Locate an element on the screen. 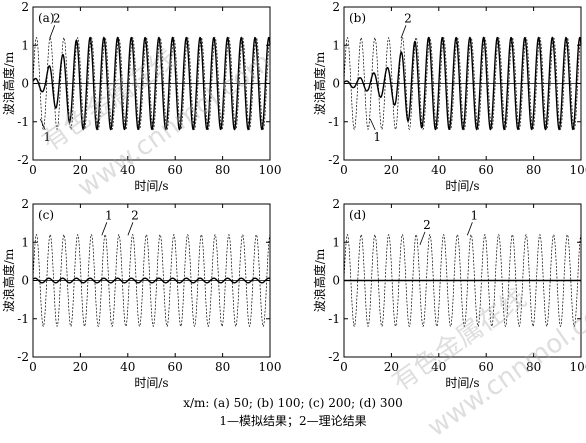 The height and width of the screenshot is (443, 586). panel-label: (d) is located at coordinates (357, 215).